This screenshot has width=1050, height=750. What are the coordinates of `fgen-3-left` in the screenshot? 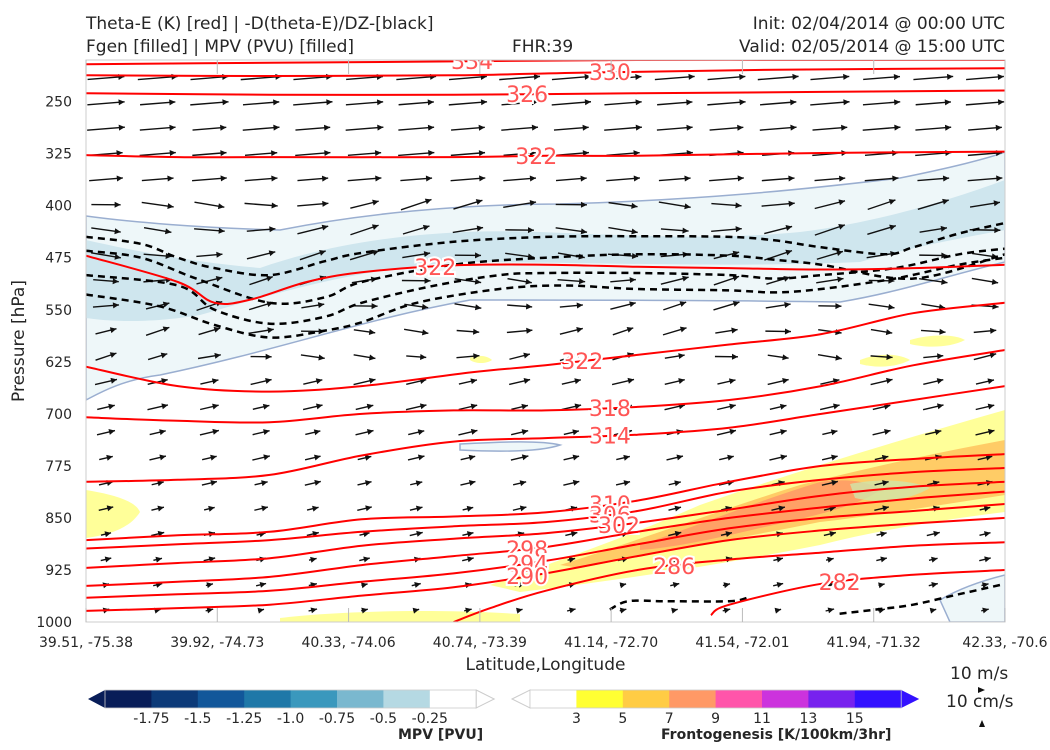 It's located at (113, 514).